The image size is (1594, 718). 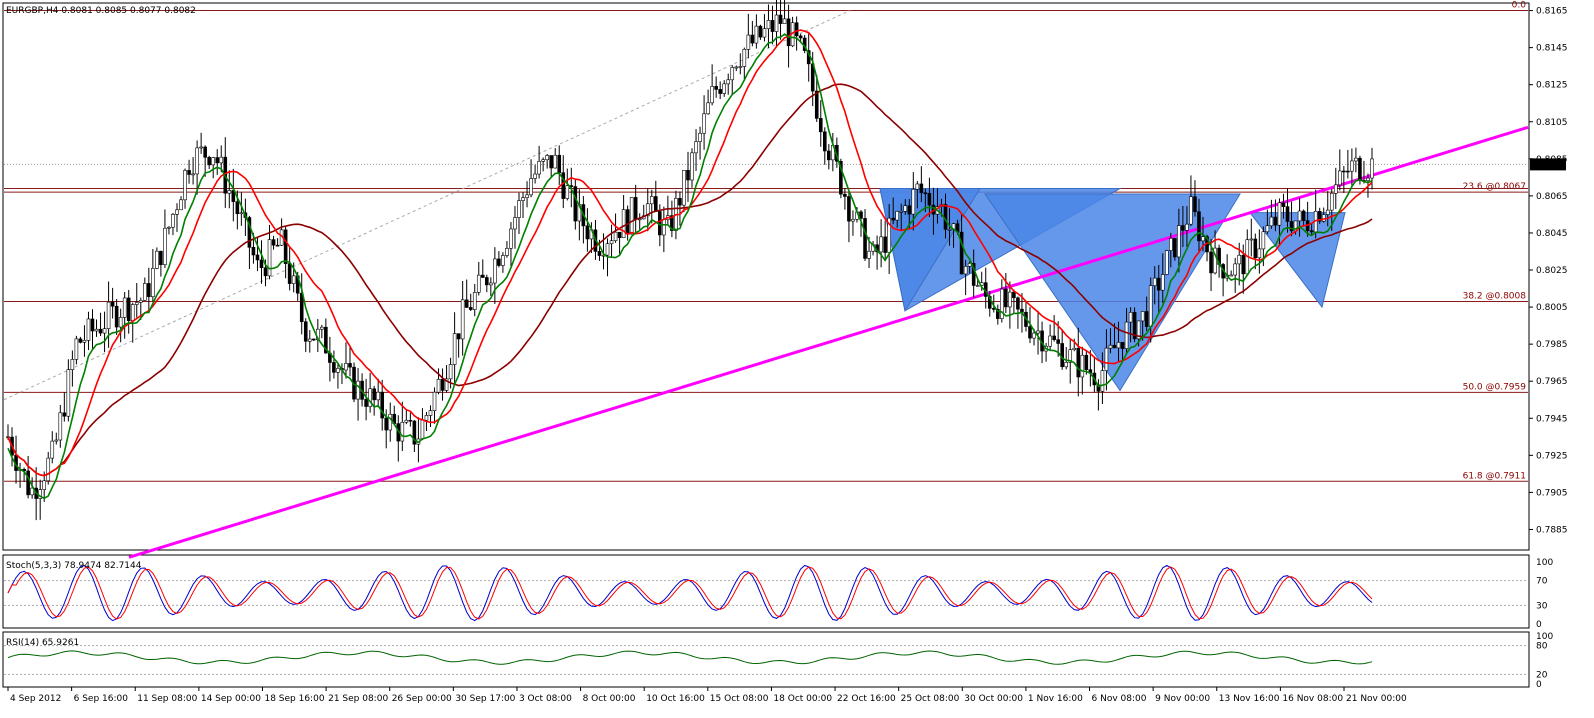 I want to click on rsi-panel, so click(x=766, y=659).